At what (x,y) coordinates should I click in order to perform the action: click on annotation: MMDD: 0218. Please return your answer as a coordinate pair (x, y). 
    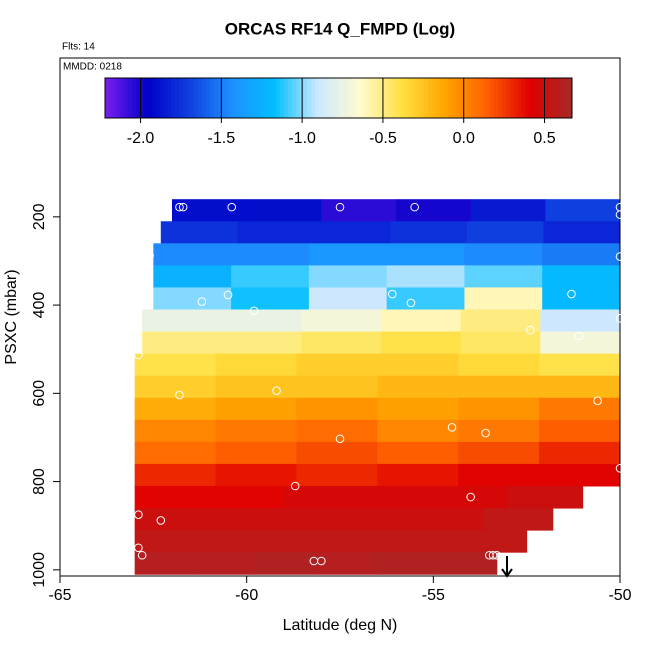
    Looking at the image, I should click on (92, 67).